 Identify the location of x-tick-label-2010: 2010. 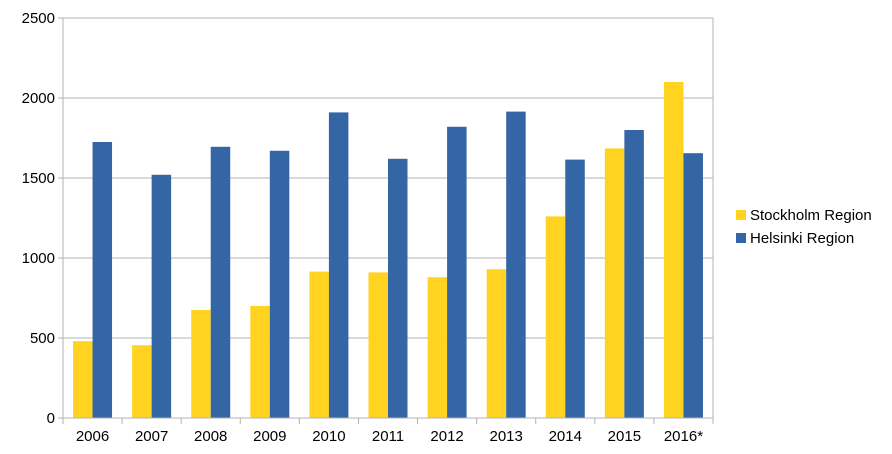
(328, 436).